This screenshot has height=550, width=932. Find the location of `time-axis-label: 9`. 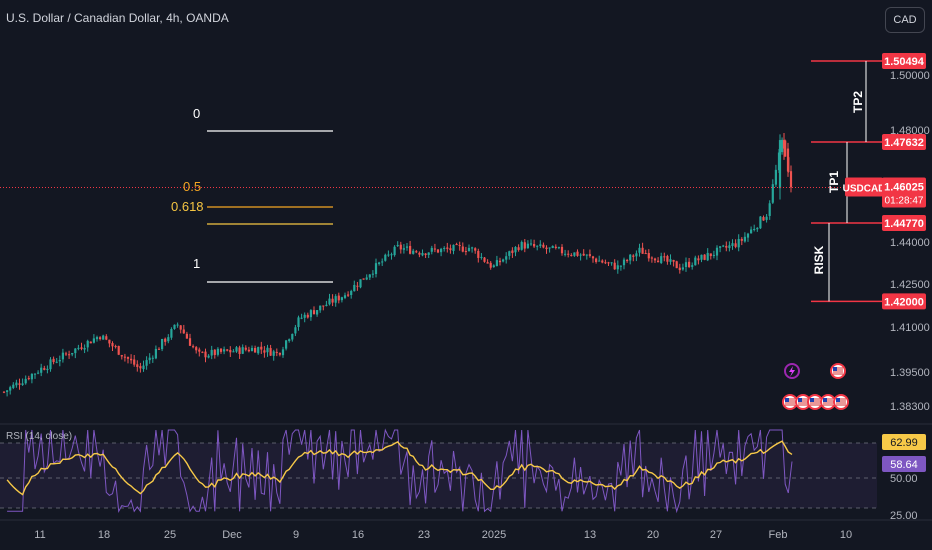

time-axis-label: 9 is located at coordinates (296, 535).